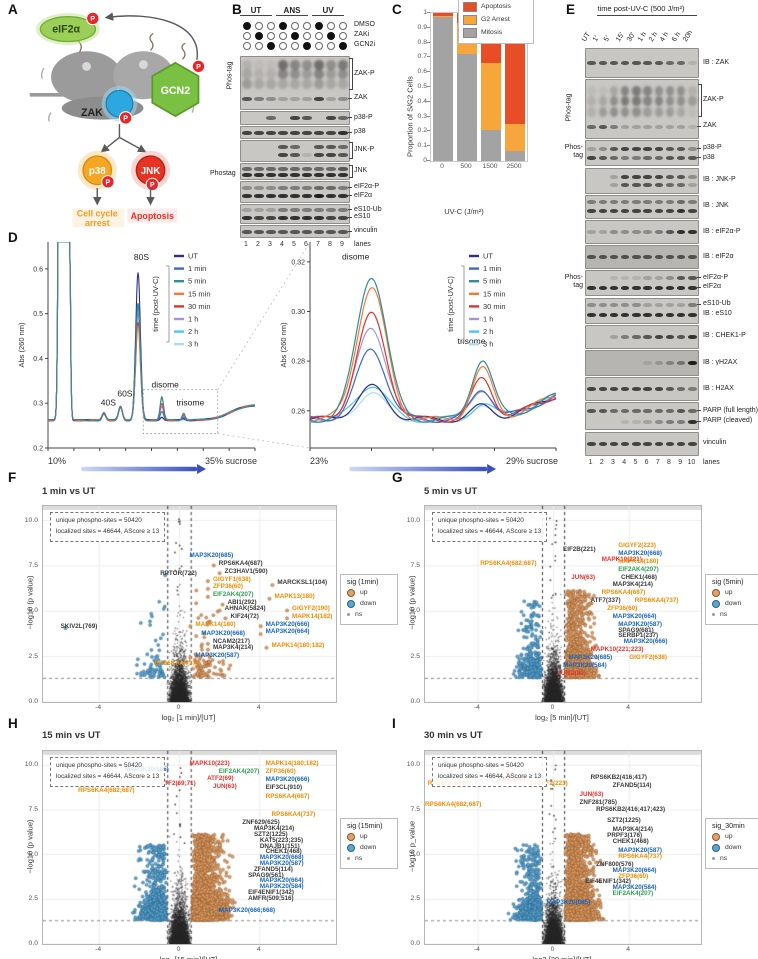  I want to click on phospho-badge, so click(198, 66).